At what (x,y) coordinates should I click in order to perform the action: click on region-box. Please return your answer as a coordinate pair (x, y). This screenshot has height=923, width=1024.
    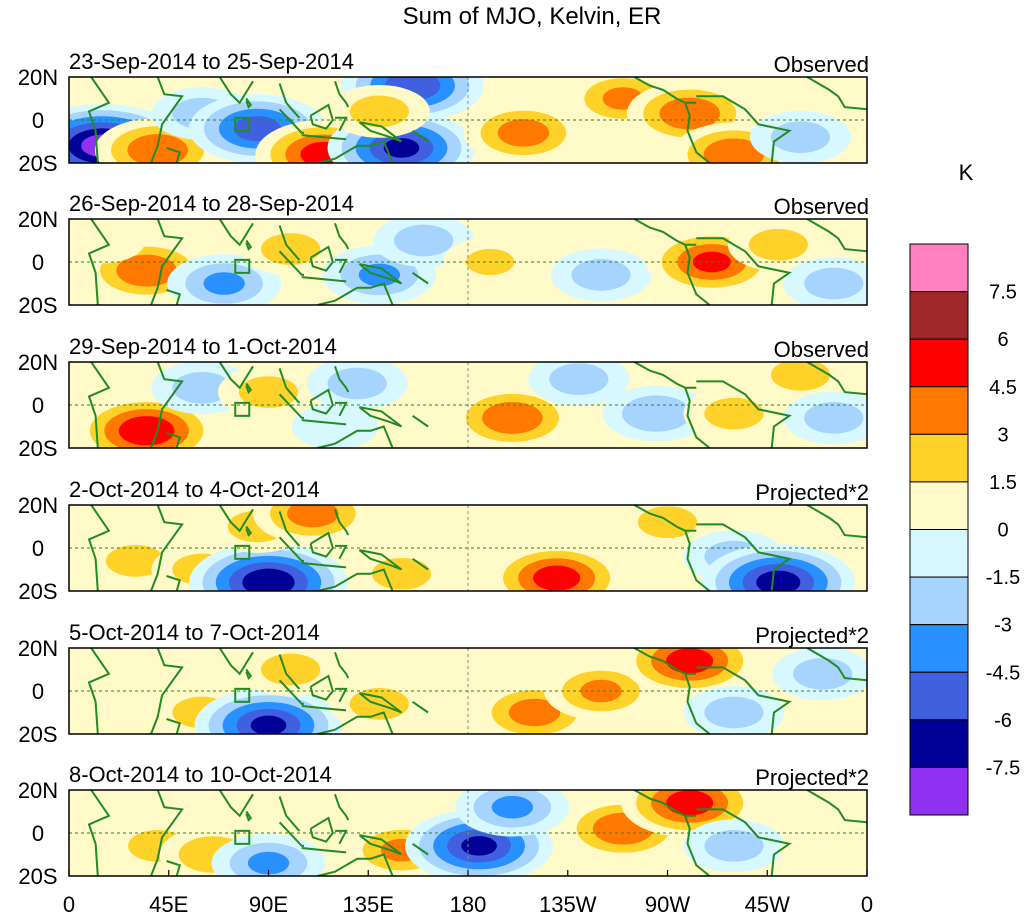
    Looking at the image, I should click on (242, 124).